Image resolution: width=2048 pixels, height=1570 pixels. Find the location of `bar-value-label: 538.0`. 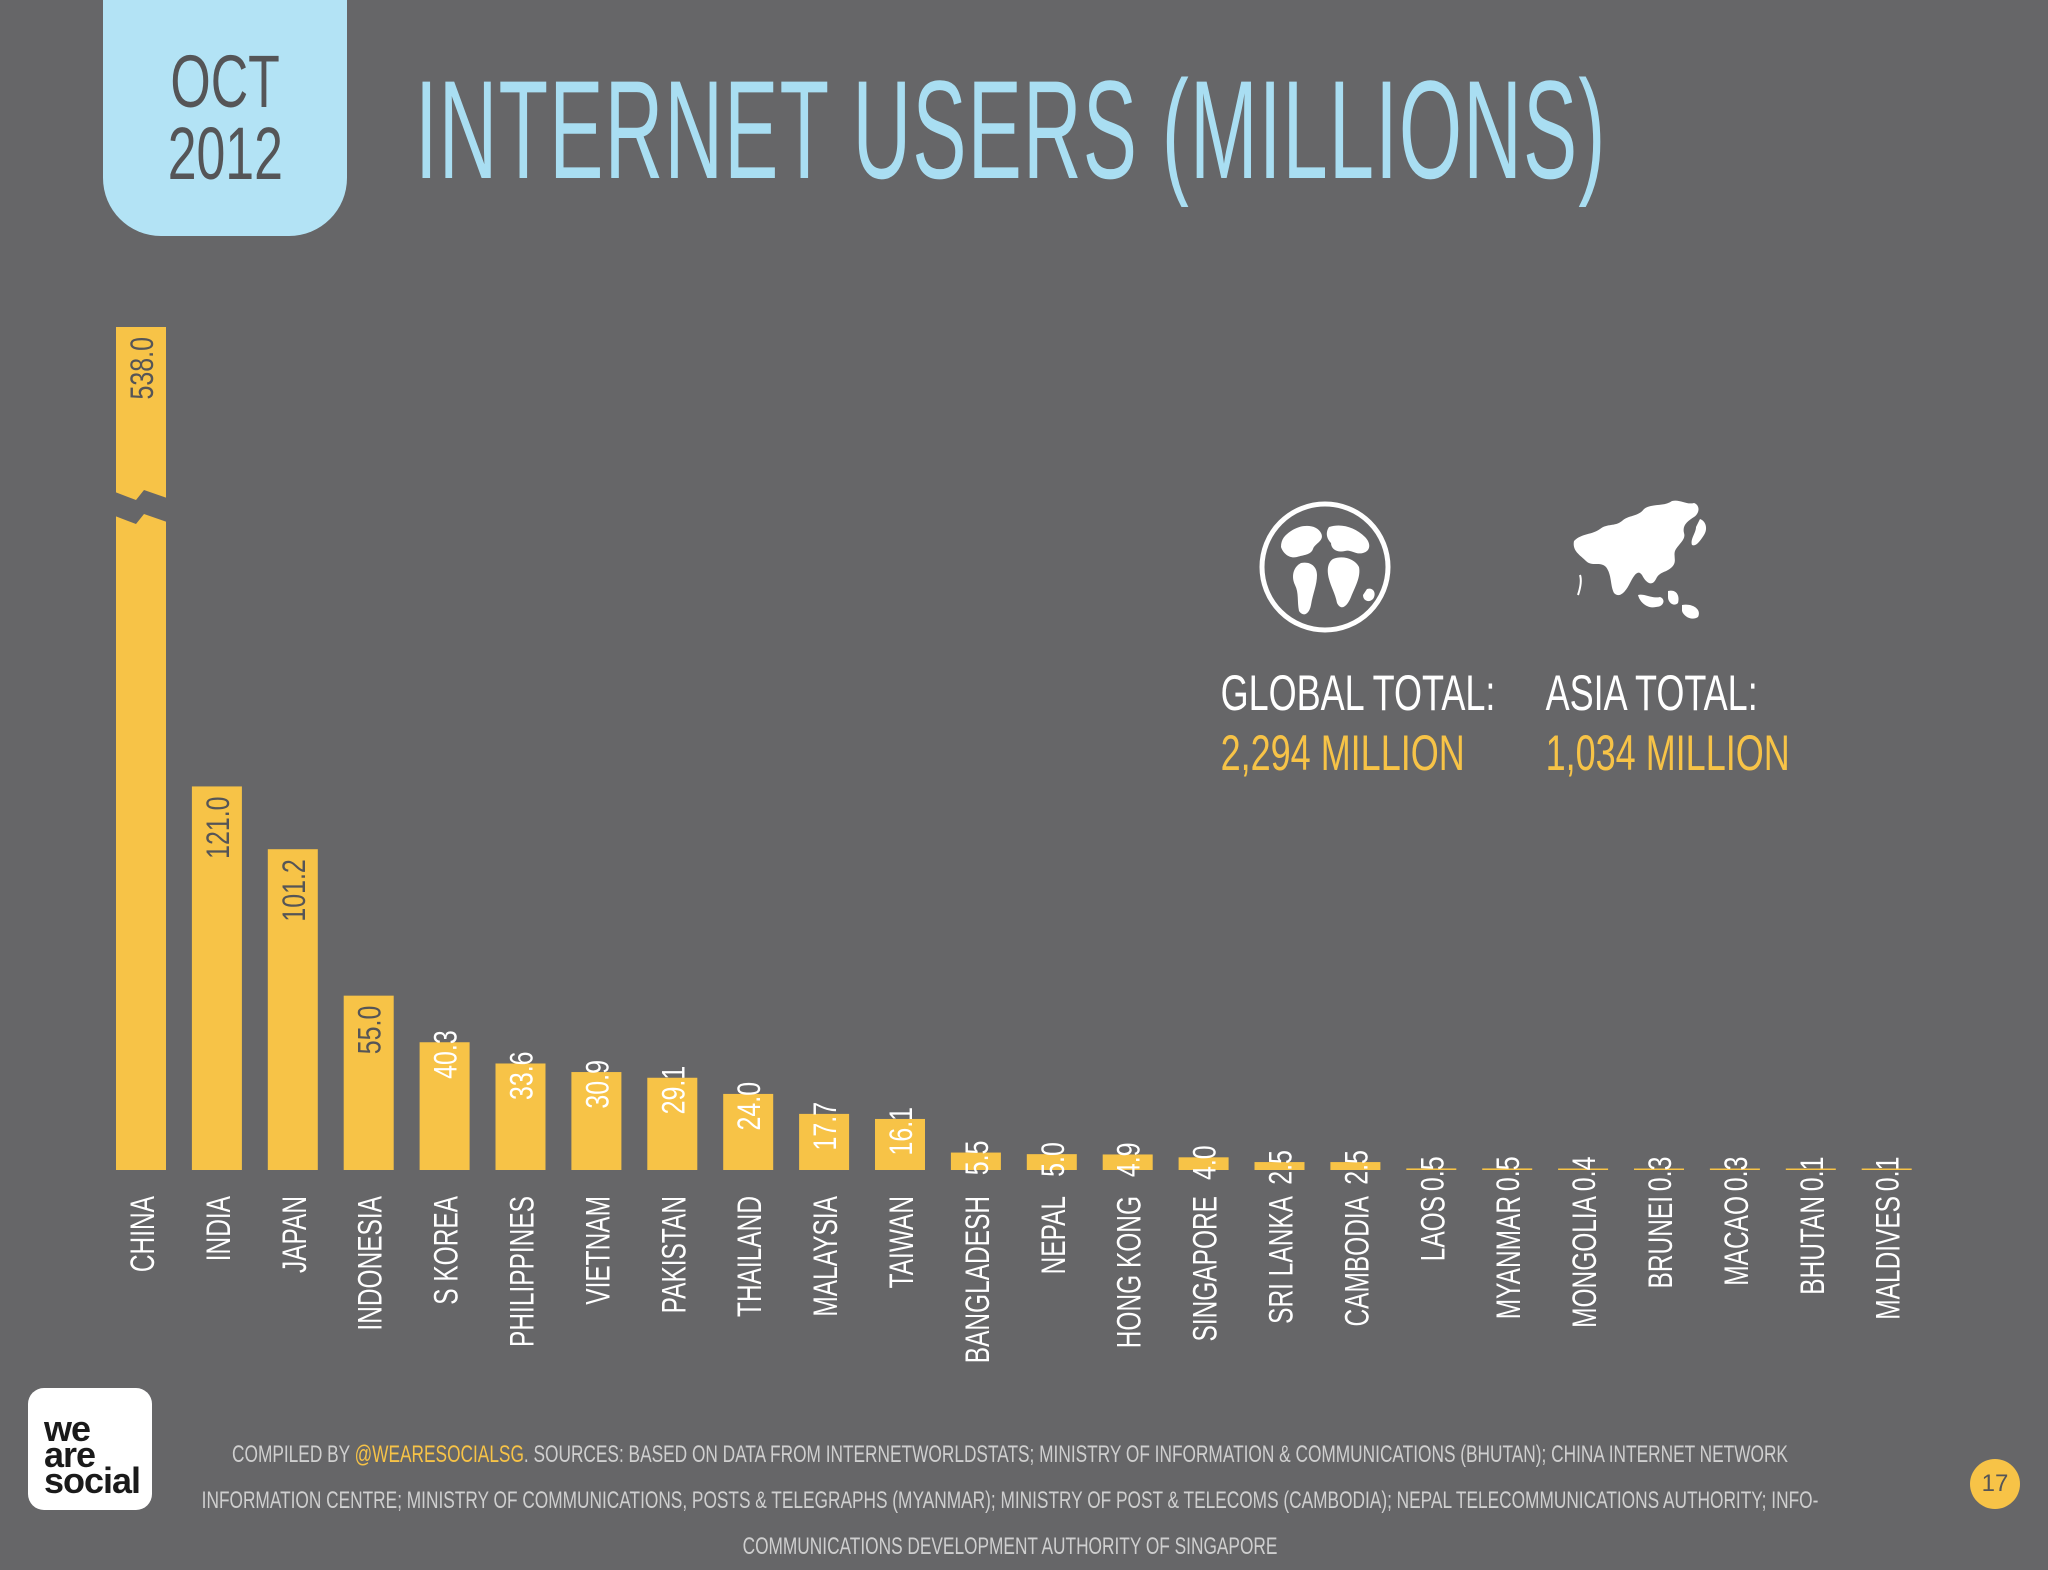

bar-value-label: 538.0 is located at coordinates (143, 368).